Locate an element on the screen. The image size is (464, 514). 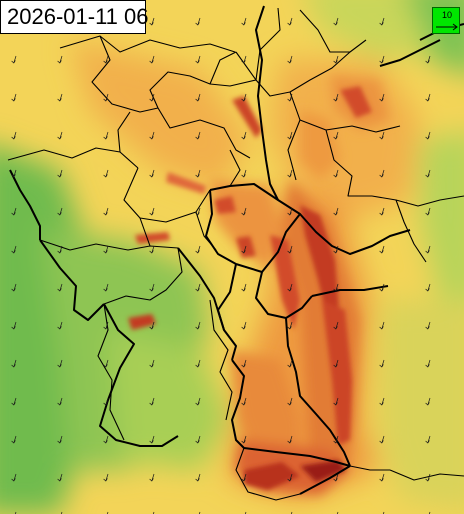
wind-scale-legend: 10 is located at coordinates (446, 20).